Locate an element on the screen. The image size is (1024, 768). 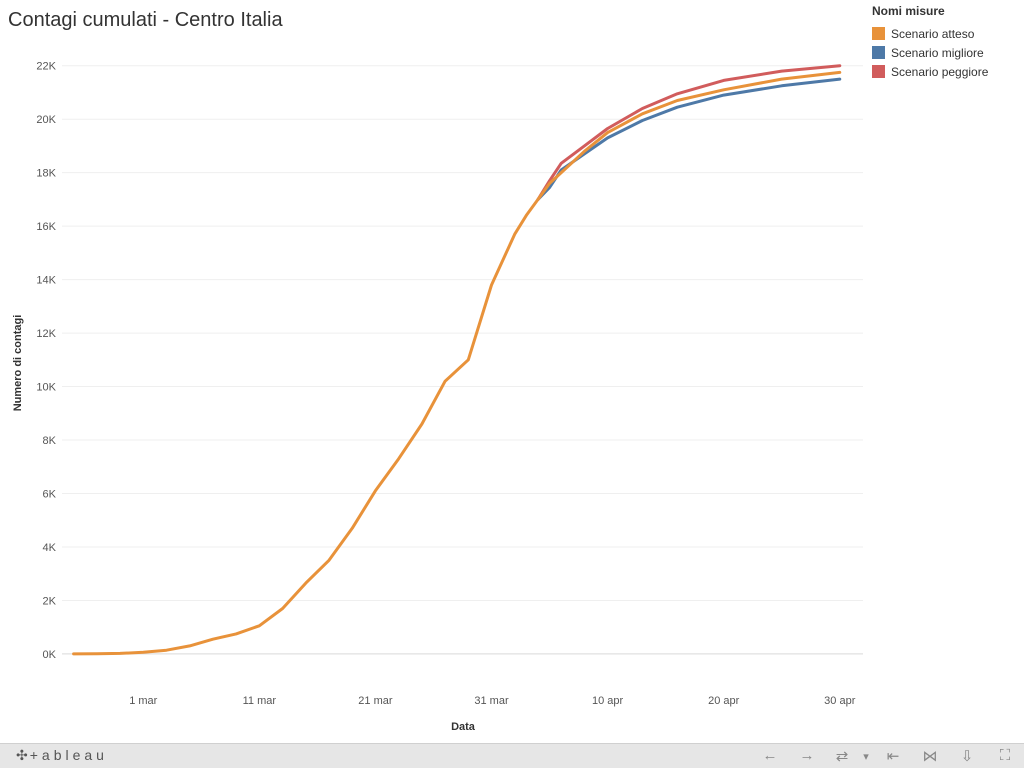
tableau-toolbar: ✣ +ableau ← → ⇄ ▾ ⇤ ⋈ ⇩ ⛶ is located at coordinates (512, 755).